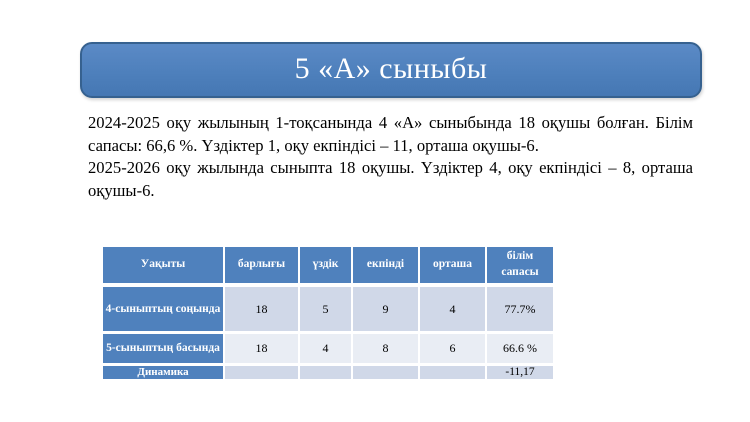 Image resolution: width=750 pixels, height=422 pixels. What do you see at coordinates (386, 350) in the screenshot?
I see `cell-good: 8` at bounding box center [386, 350].